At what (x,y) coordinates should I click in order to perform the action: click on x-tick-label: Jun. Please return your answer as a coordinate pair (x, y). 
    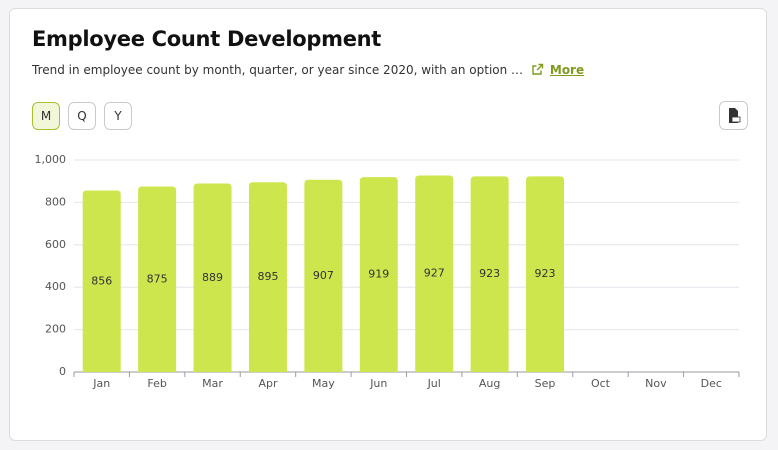
    Looking at the image, I should click on (378, 383).